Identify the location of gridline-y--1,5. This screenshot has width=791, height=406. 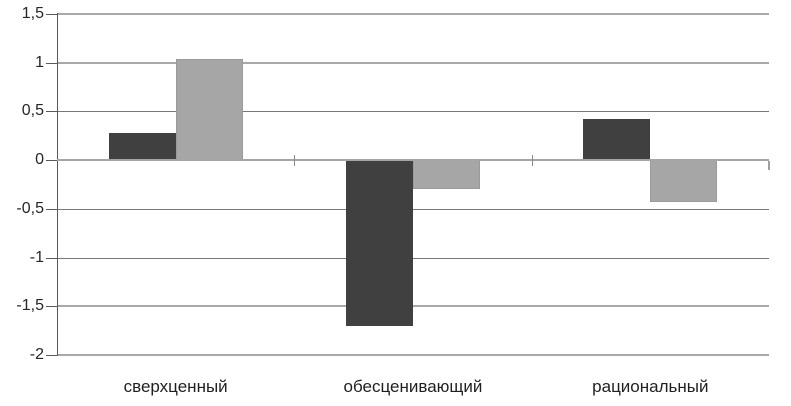
(413, 306).